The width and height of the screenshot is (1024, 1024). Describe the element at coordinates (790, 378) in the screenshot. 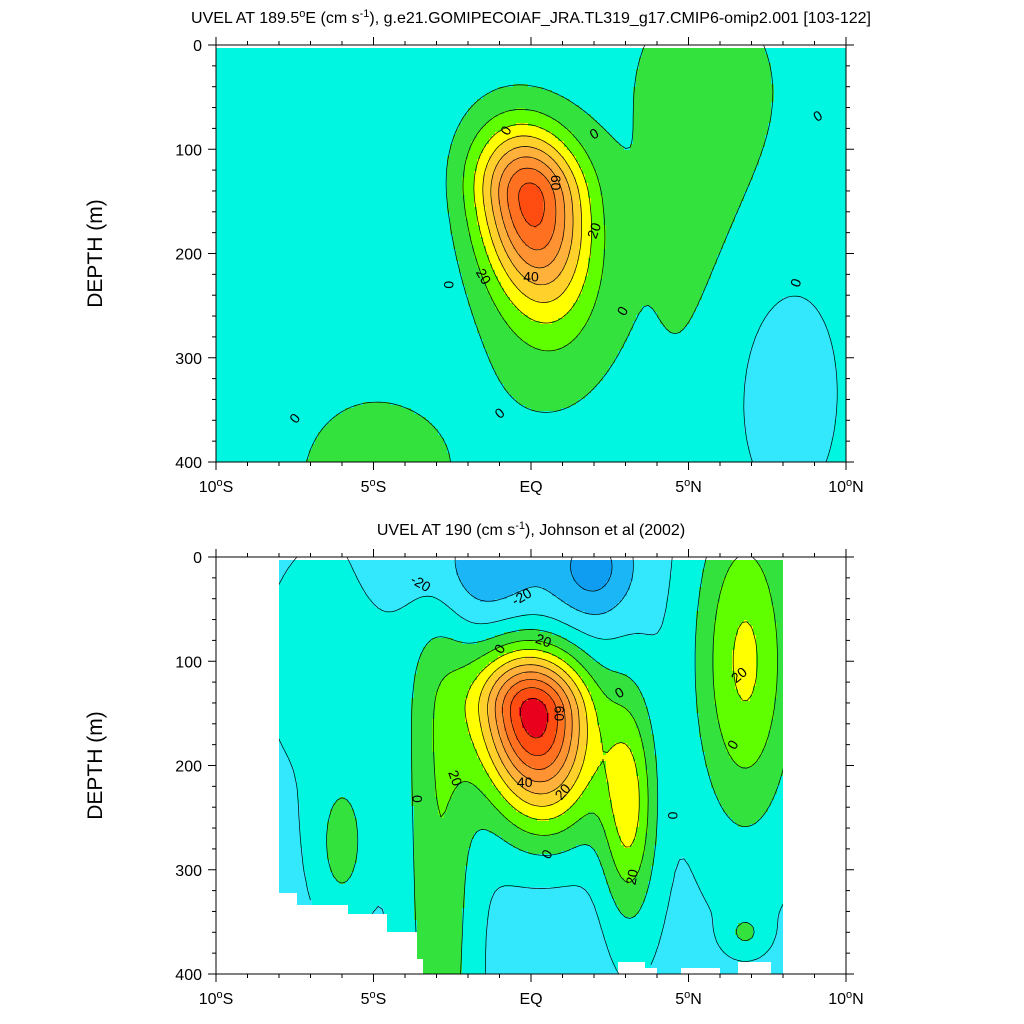

I see `contour-line--10` at that location.